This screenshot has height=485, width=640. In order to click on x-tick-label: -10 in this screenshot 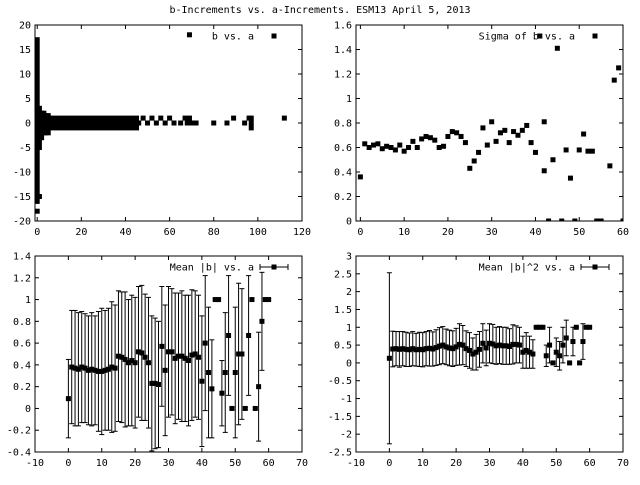, I will do `click(35, 463)`.